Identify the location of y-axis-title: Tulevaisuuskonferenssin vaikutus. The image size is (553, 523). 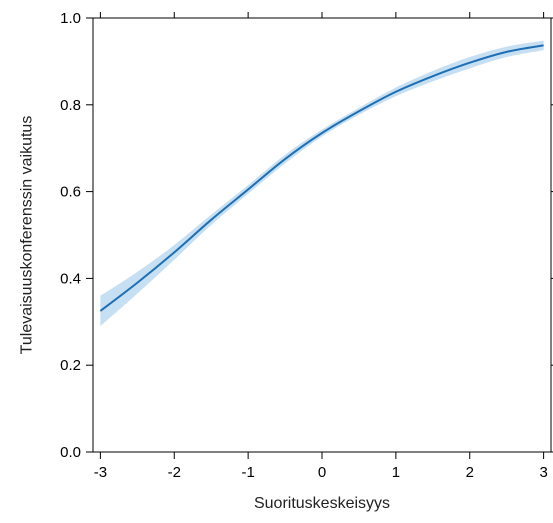
(27, 235).